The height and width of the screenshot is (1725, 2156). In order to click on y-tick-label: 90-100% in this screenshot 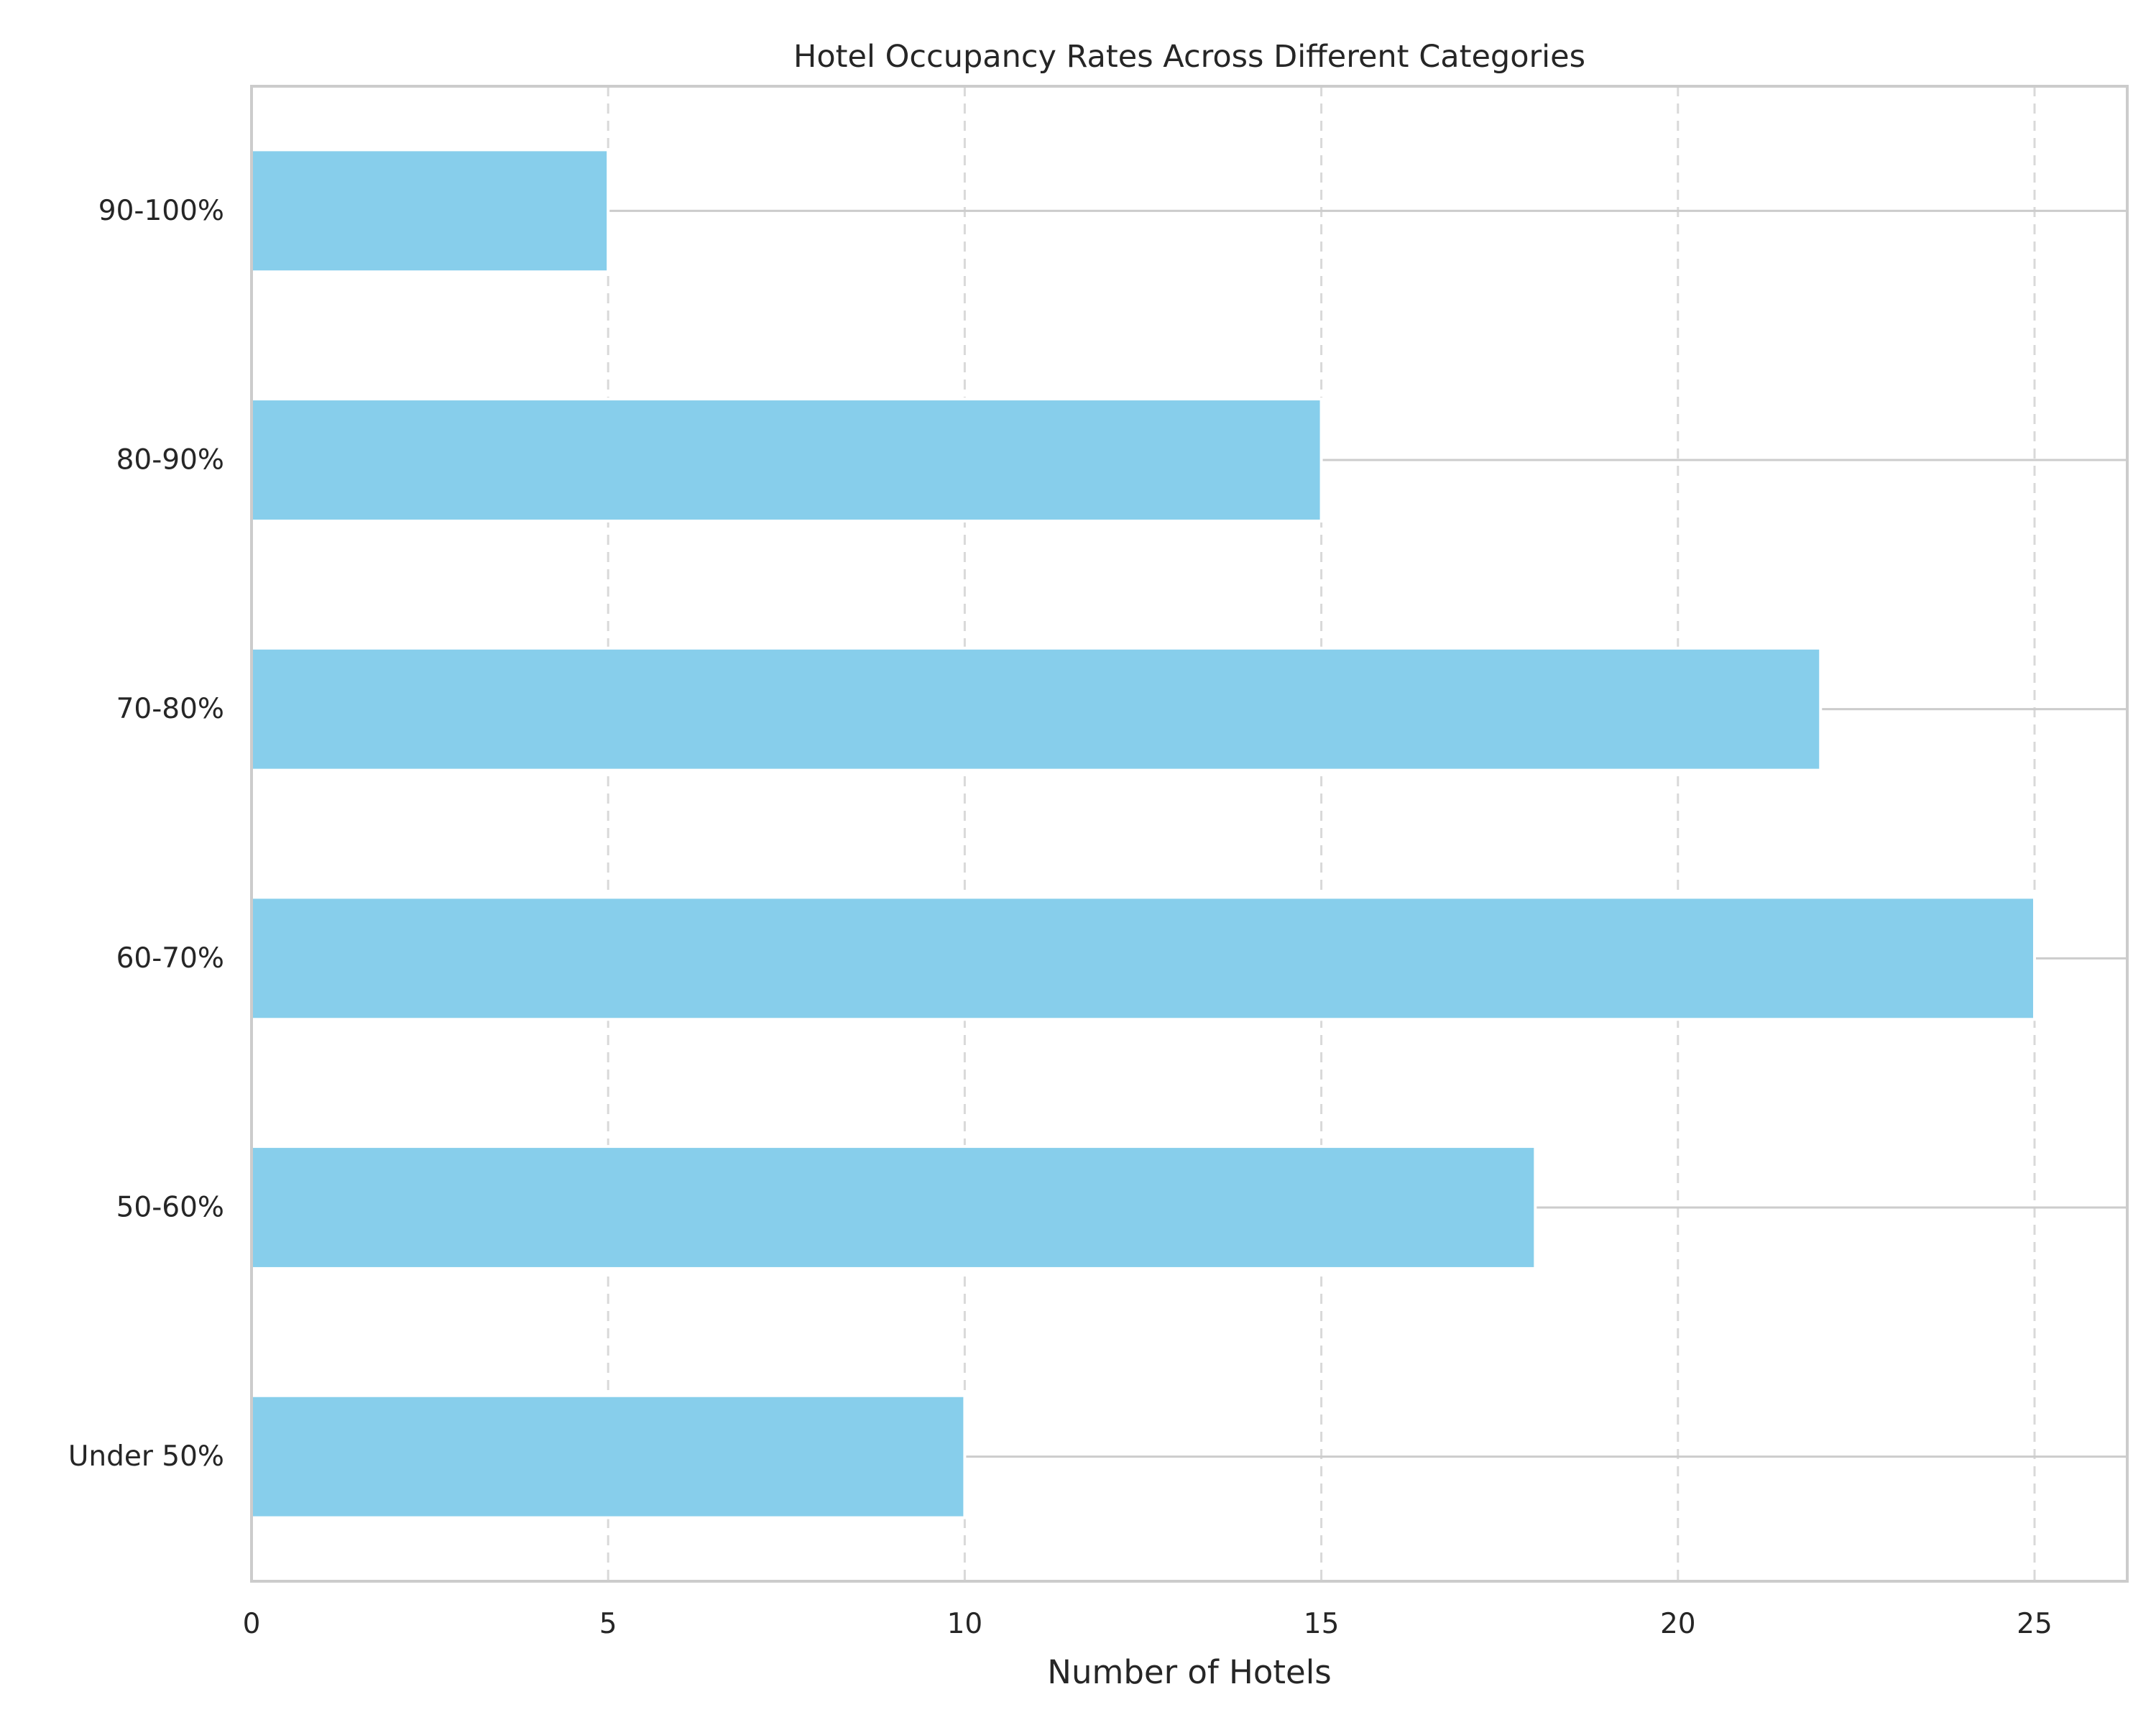, I will do `click(161, 211)`.